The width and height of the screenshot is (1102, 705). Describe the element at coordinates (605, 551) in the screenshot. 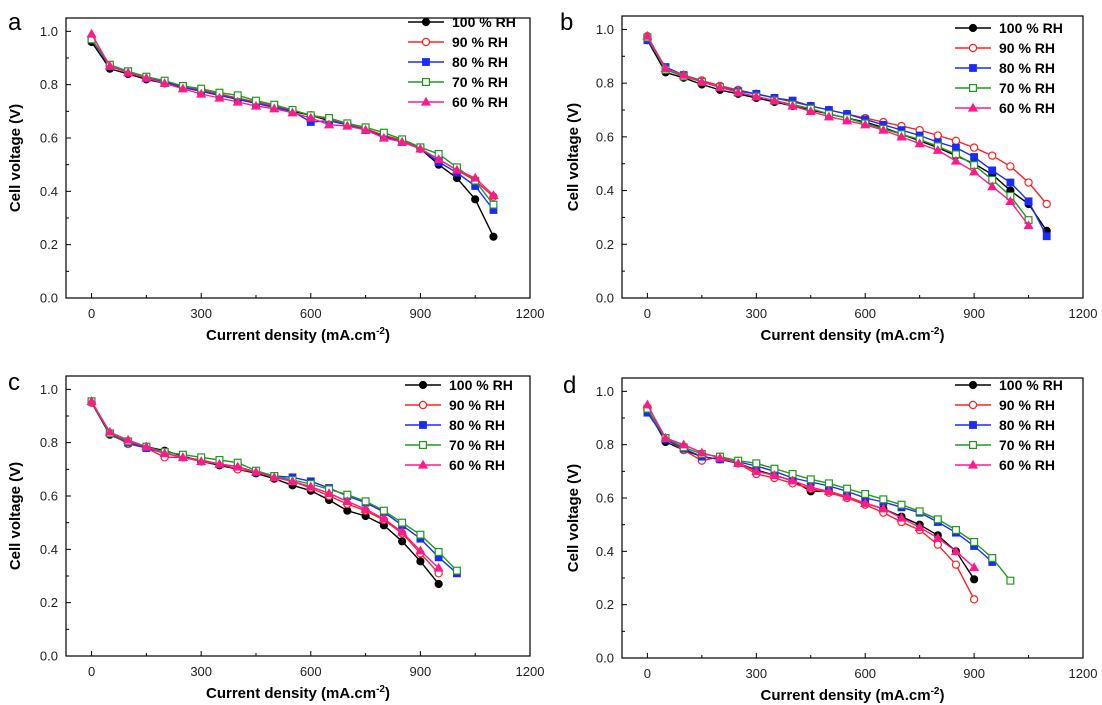

I see `y-tick-label: 0.4` at that location.